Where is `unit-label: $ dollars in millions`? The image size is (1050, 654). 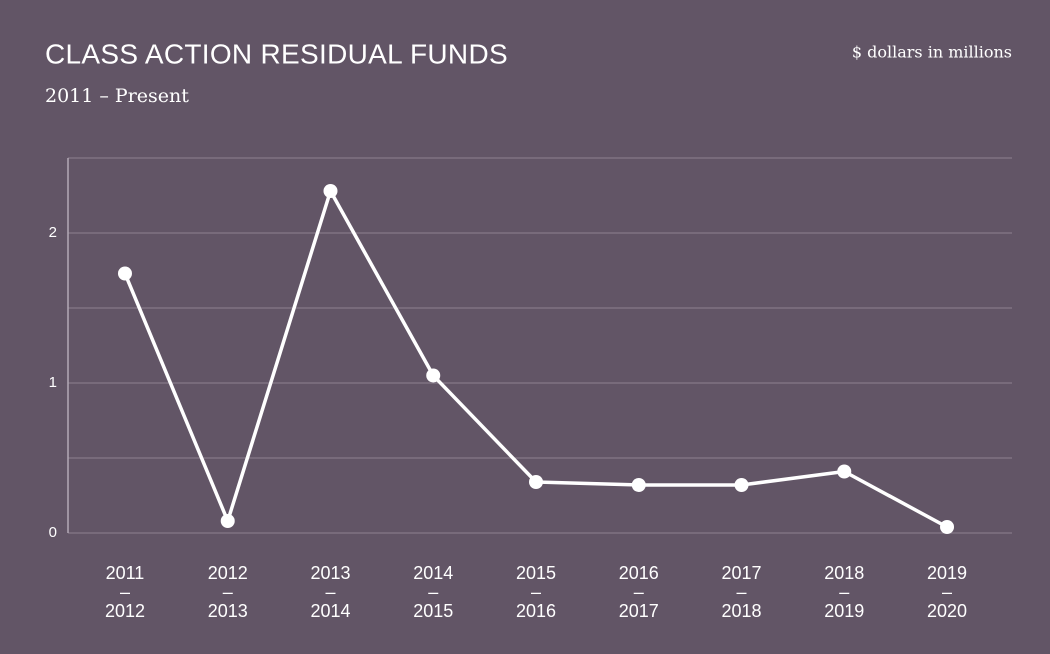 unit-label: $ dollars in millions is located at coordinates (932, 52).